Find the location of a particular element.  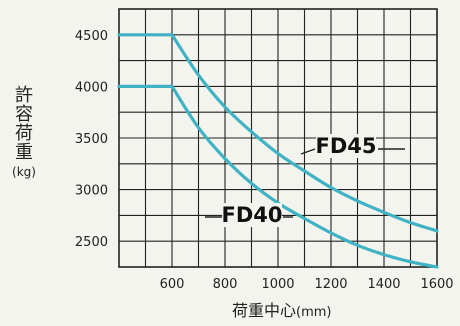

x-axis-unit: (mm) is located at coordinates (314, 312).